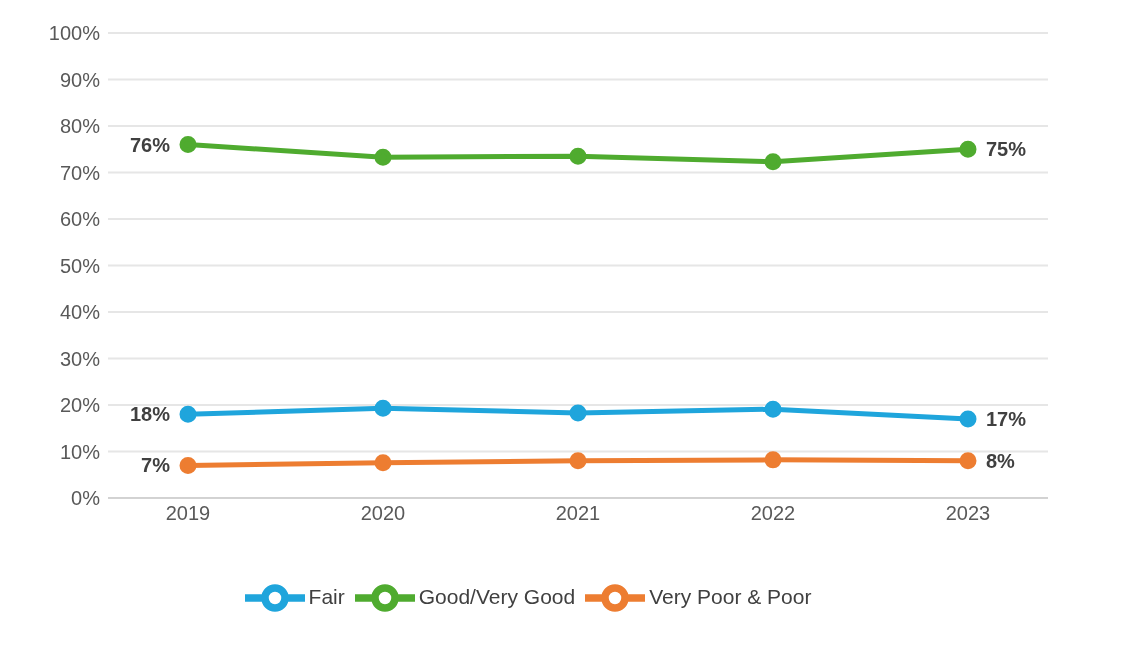 This screenshot has height=665, width=1140. I want to click on data-label: 75%, so click(1006, 149).